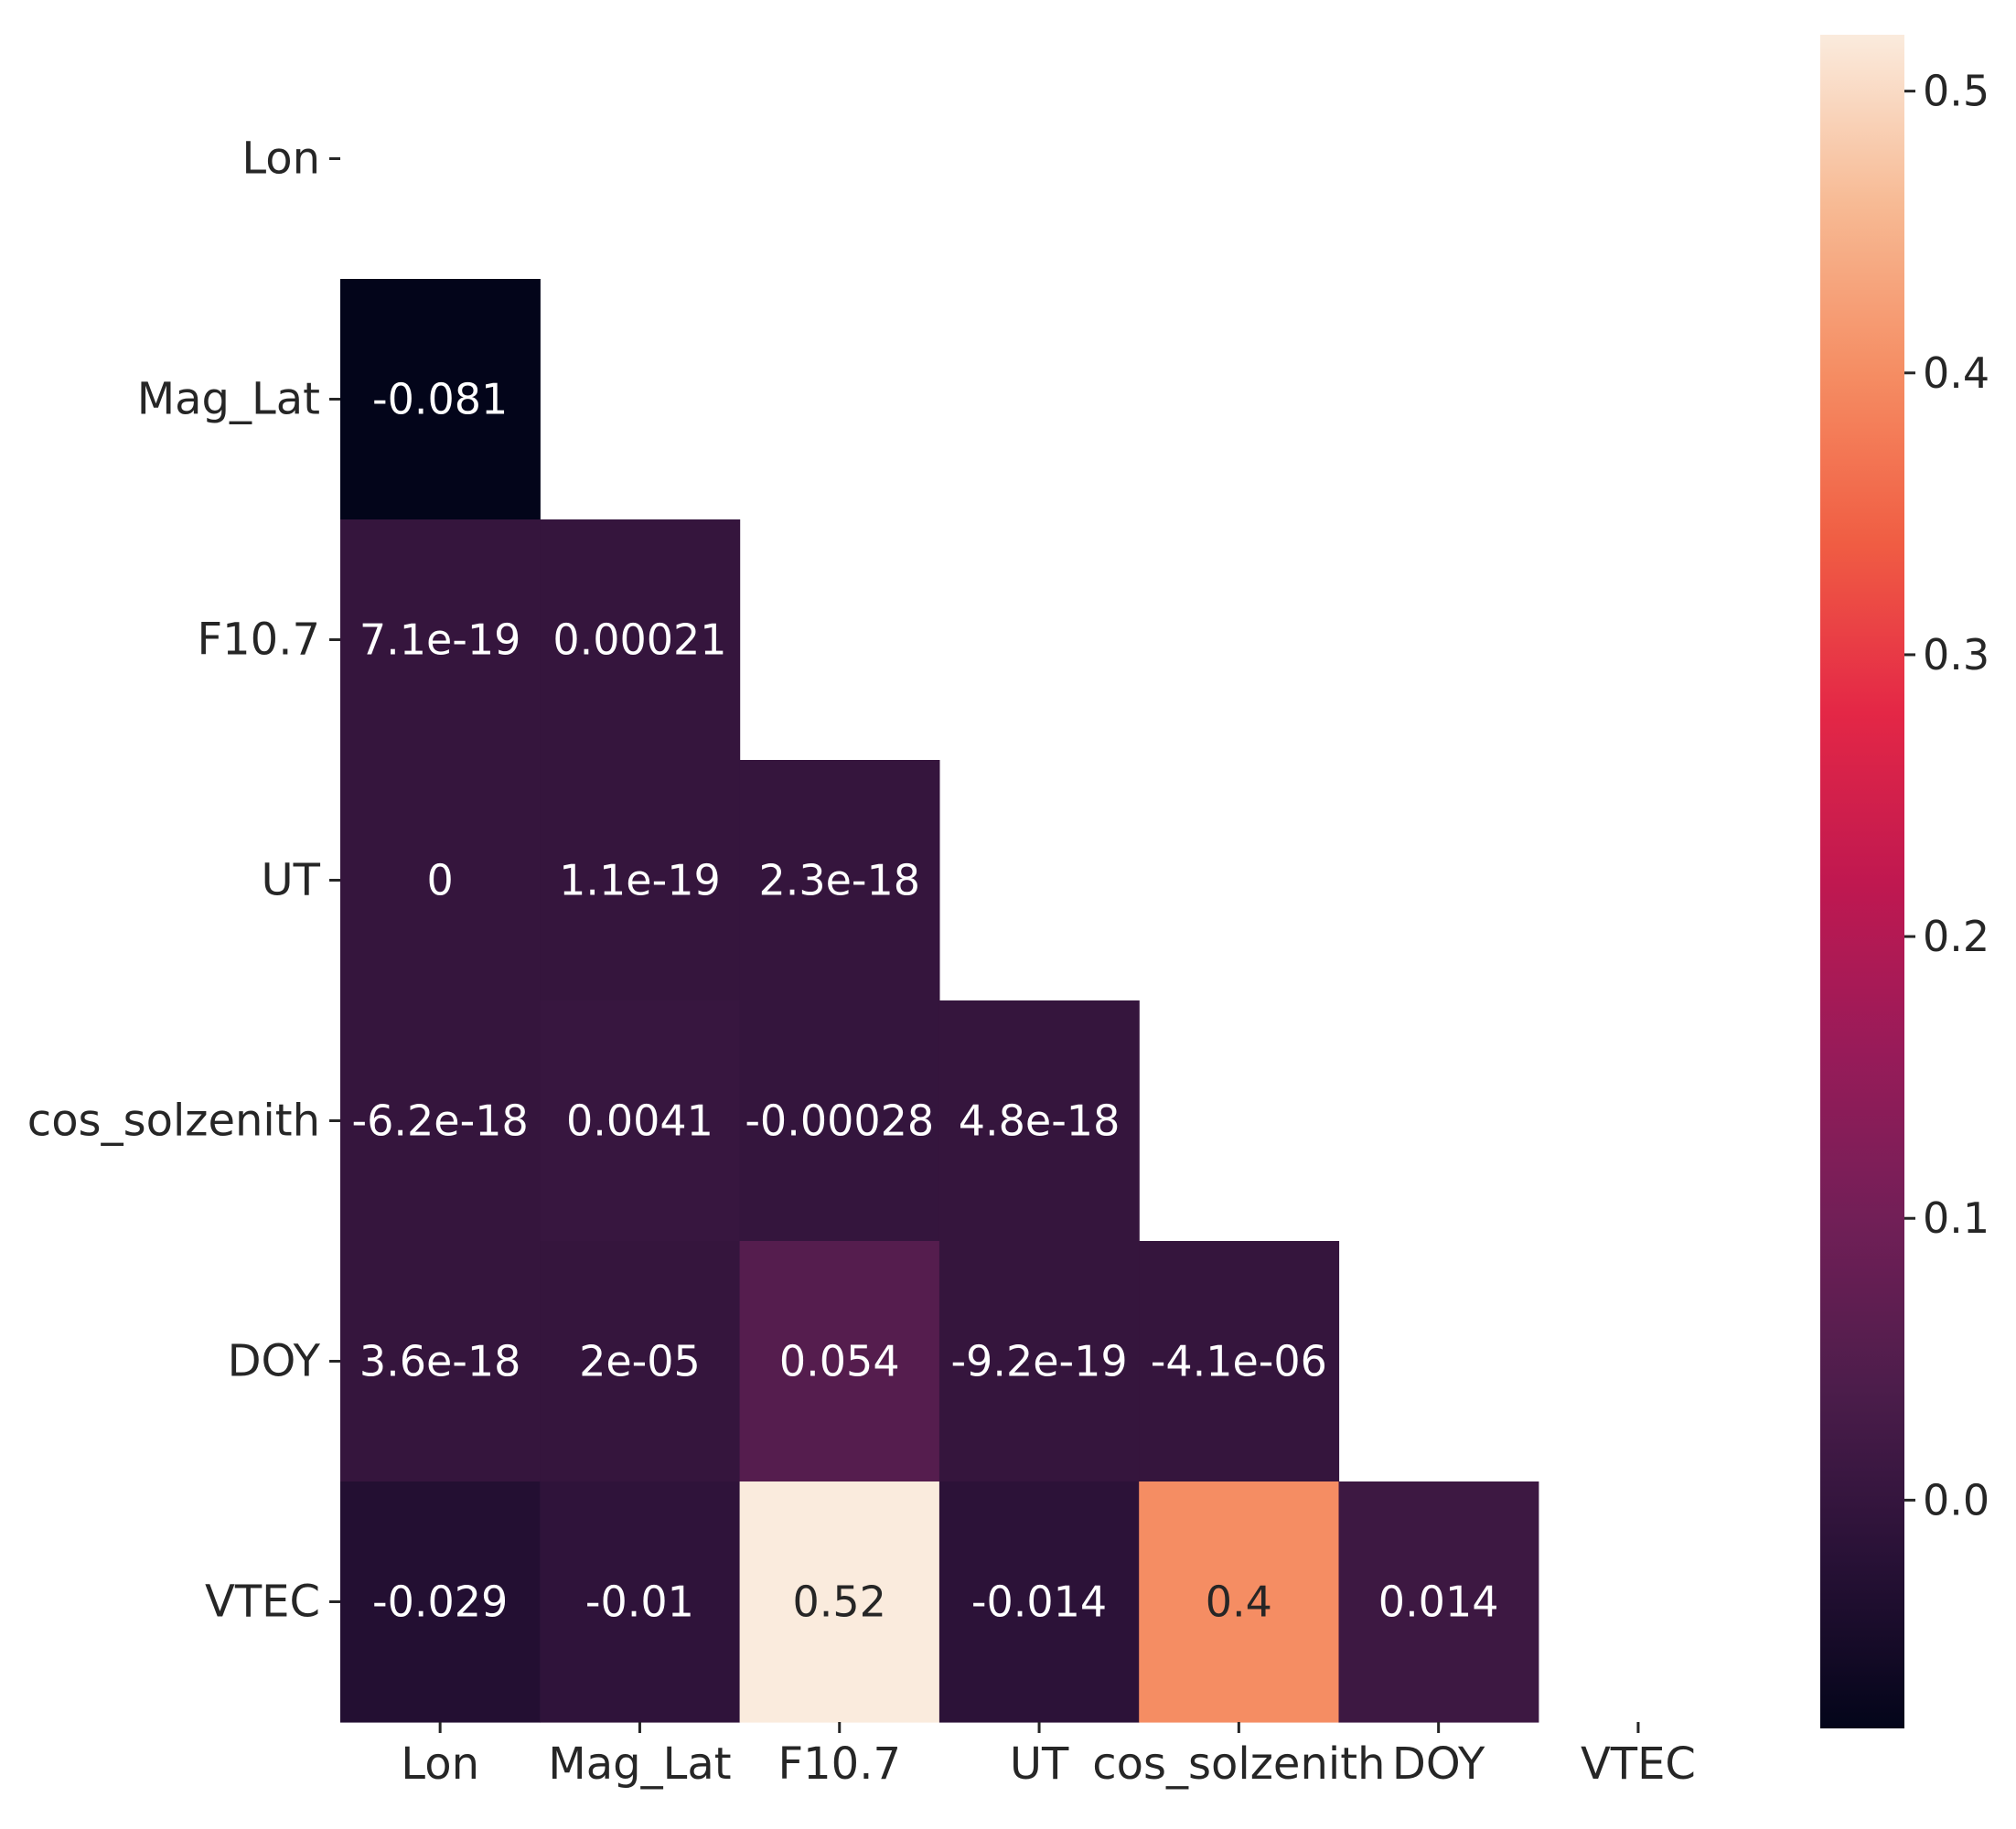 The height and width of the screenshot is (1829, 2016). I want to click on cell-value-label: 0.054, so click(839, 1361).